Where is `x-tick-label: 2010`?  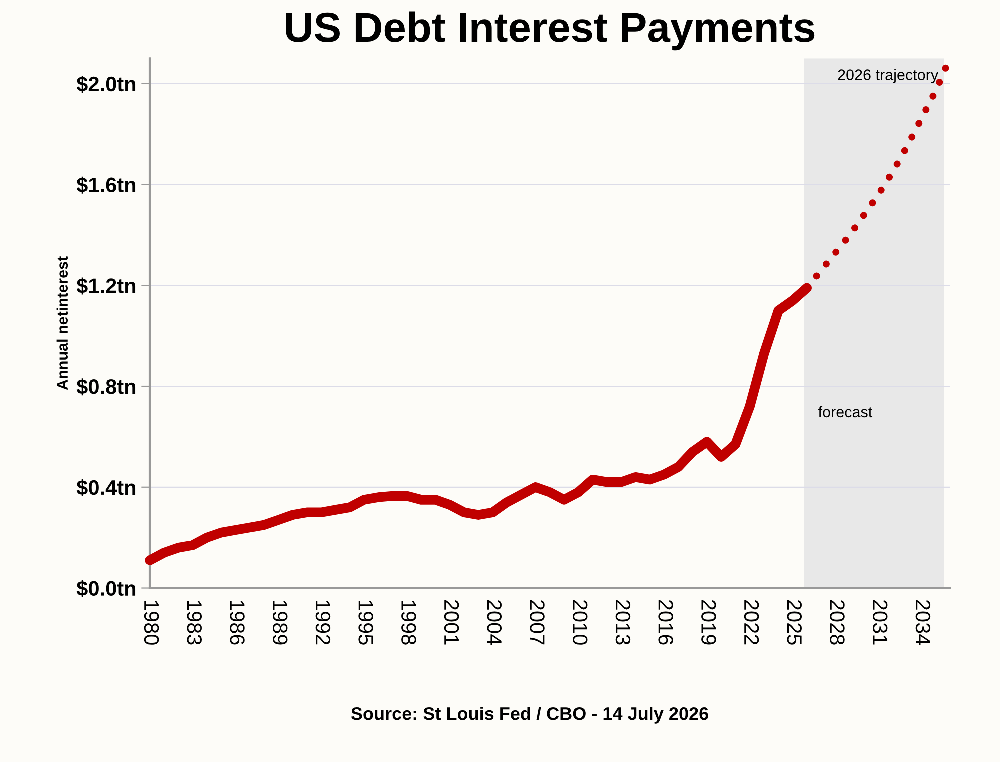
x-tick-label: 2010 is located at coordinates (580, 622).